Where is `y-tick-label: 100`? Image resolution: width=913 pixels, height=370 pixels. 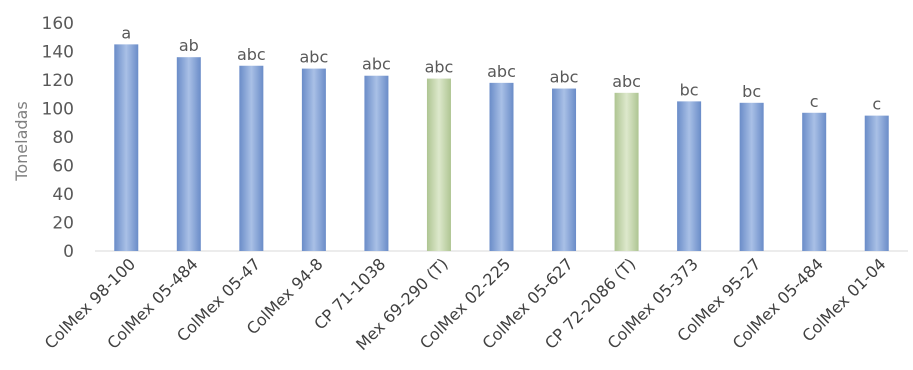
y-tick-label: 100 is located at coordinates (58, 110).